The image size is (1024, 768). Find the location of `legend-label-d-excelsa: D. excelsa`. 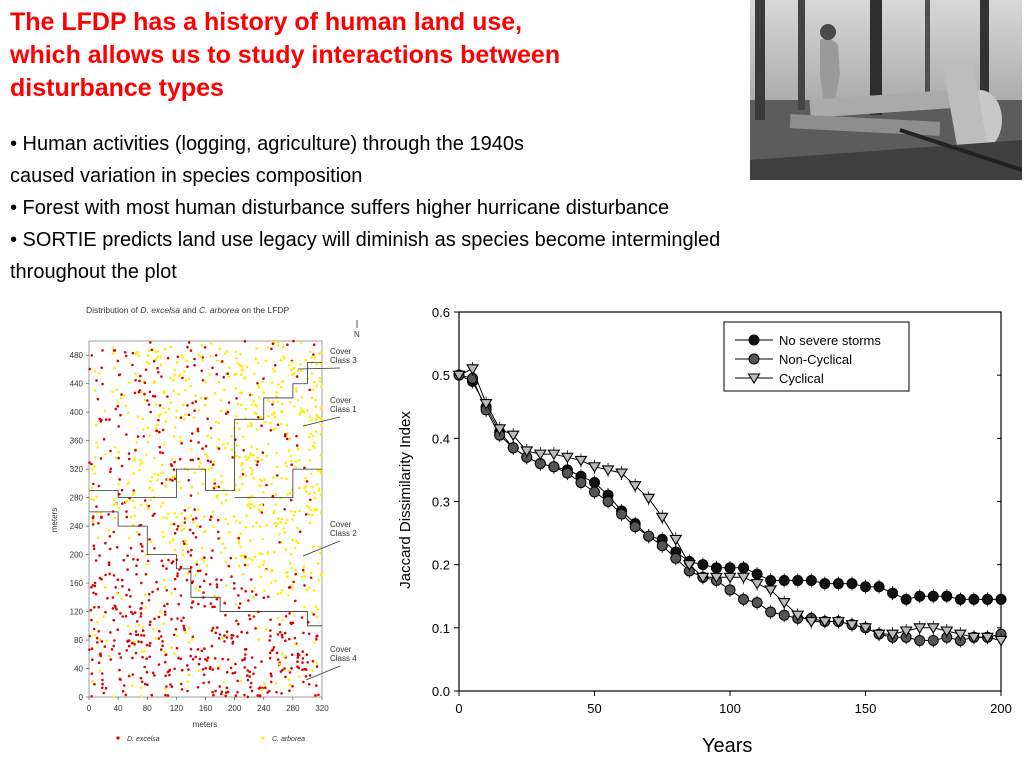

legend-label-d-excelsa: D. excelsa is located at coordinates (143, 739).